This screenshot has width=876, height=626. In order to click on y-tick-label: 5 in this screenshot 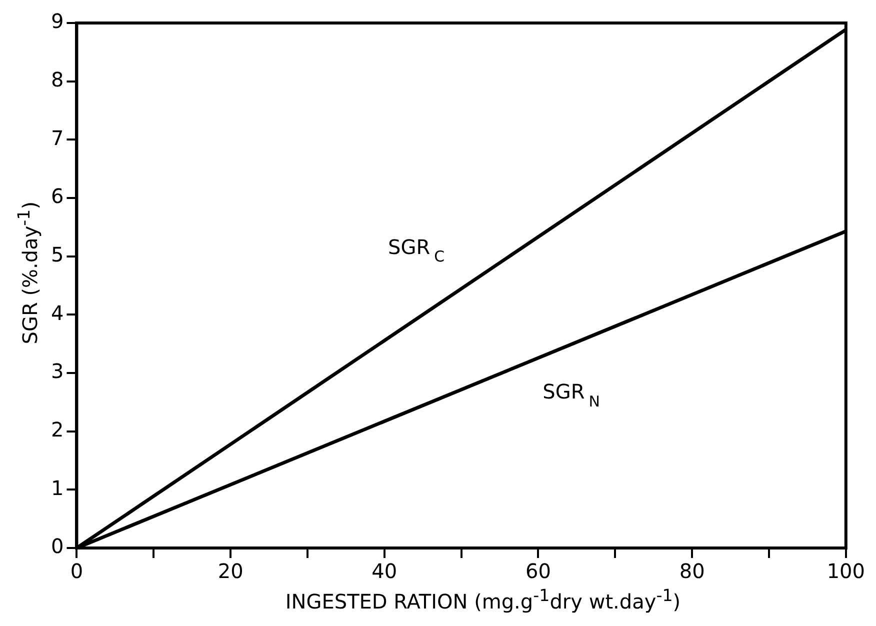, I will do `click(57, 254)`.